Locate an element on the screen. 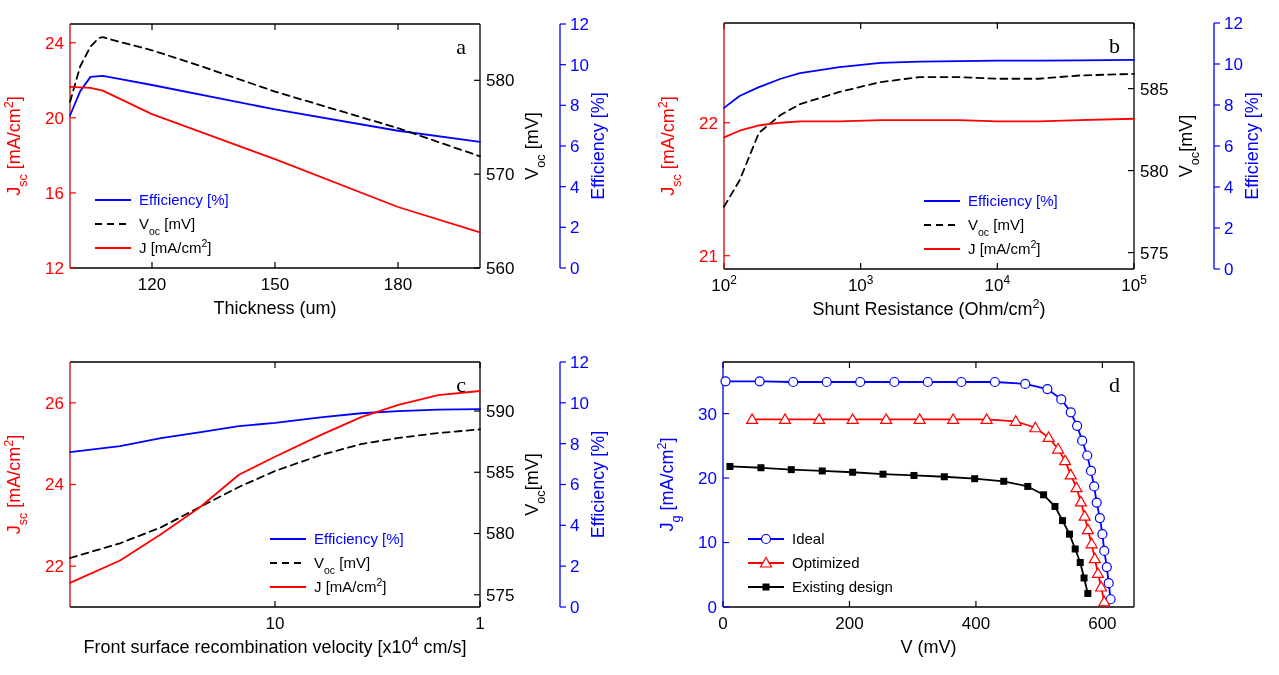 This screenshot has width=1279, height=675. line-series is located at coordinates (275, 108).